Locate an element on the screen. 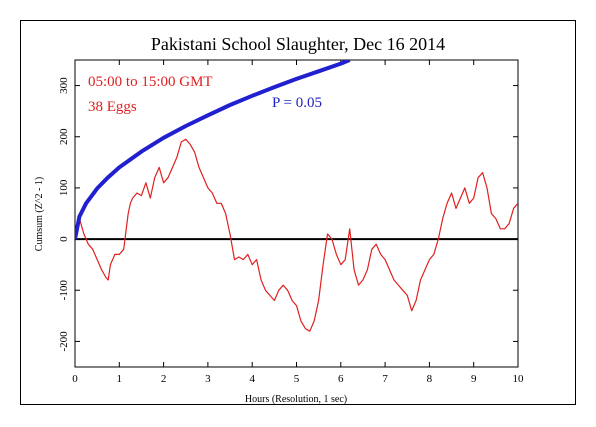 This screenshot has height=427, width=596. y-tick-label-5: 300 is located at coordinates (64, 85).